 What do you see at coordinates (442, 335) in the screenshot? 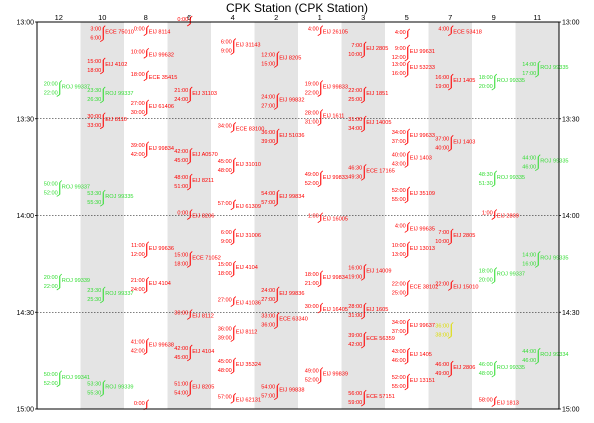
I see `event-time: 38:00` at bounding box center [442, 335].